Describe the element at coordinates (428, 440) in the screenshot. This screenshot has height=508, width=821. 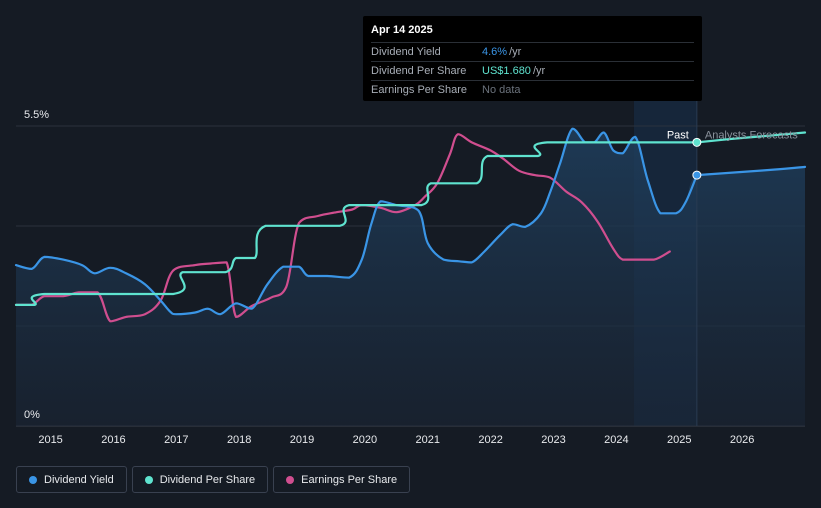
I see `x-tick-label: 2021` at that location.